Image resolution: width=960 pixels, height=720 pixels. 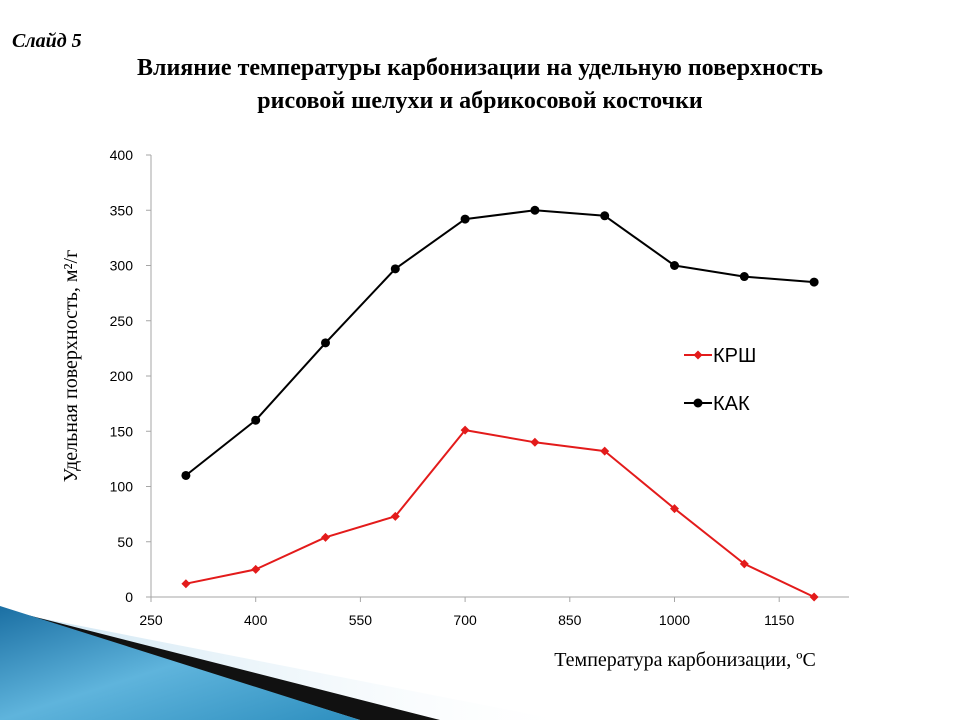 What do you see at coordinates (71, 366) in the screenshot?
I see `y-axis-label: Удельная поверхность, м²/г` at bounding box center [71, 366].